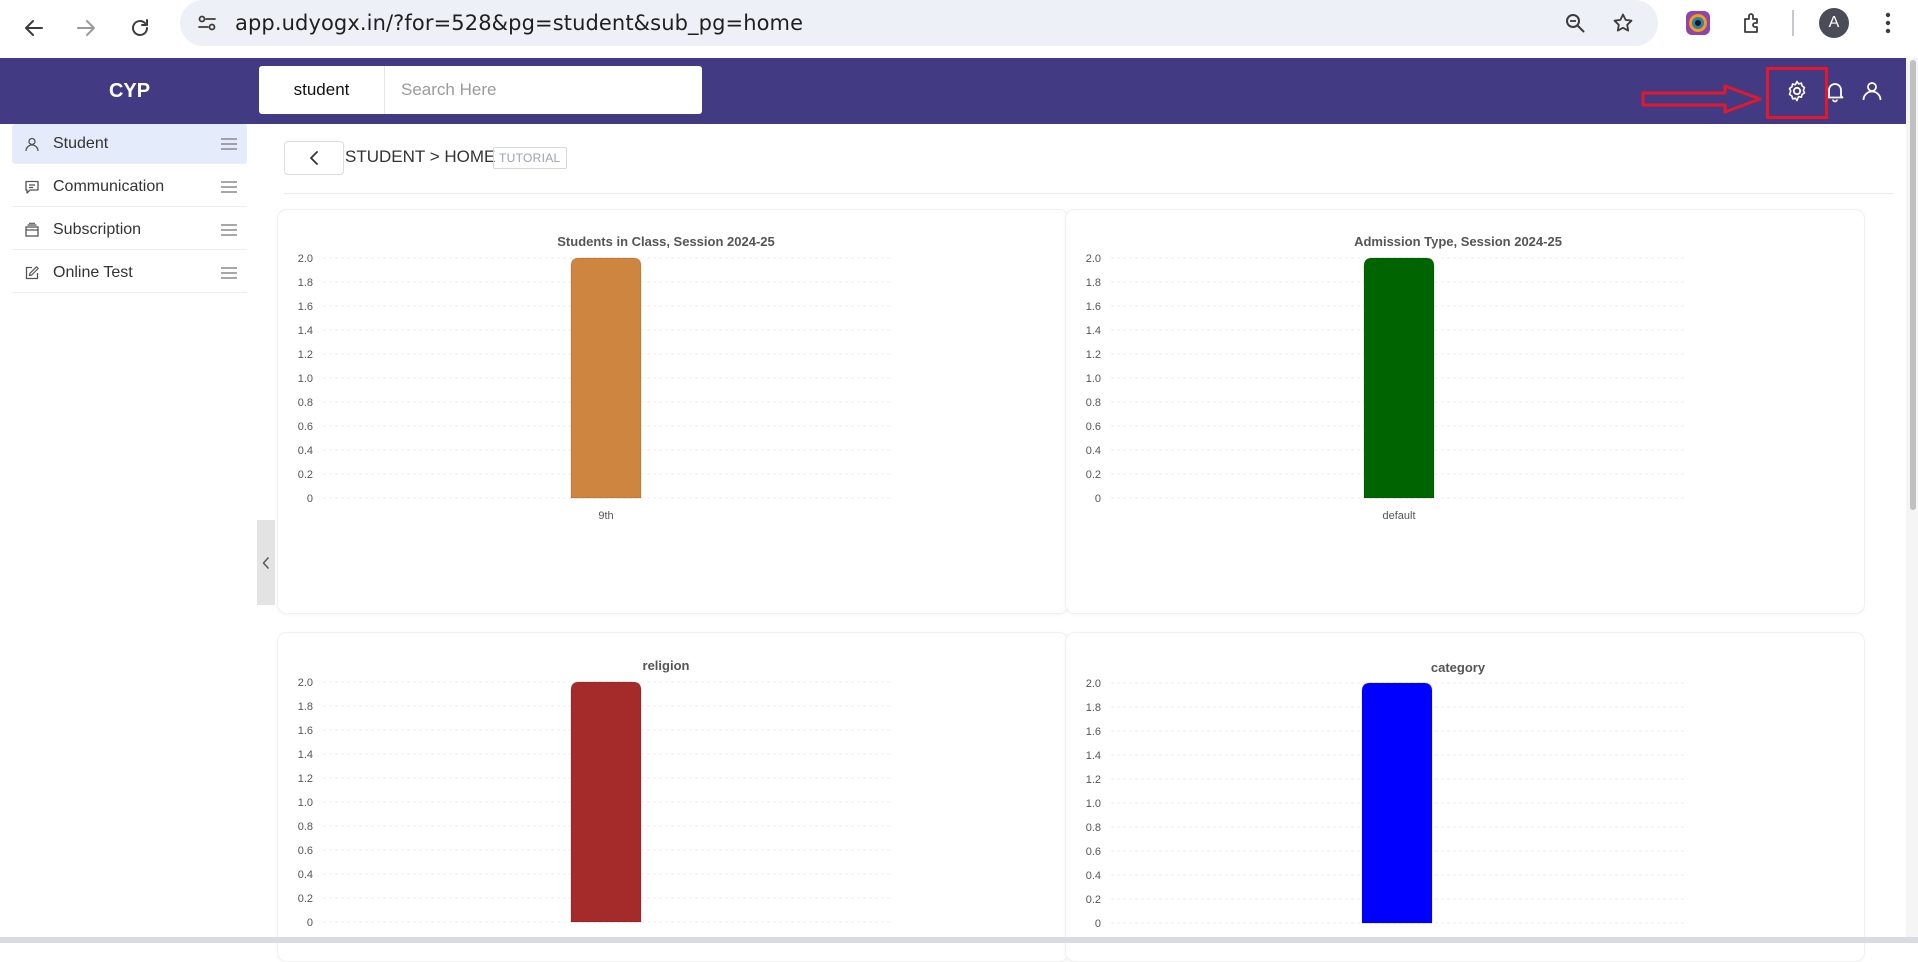 The image size is (1918, 962). Describe the element at coordinates (1753, 23) in the screenshot. I see `extensions-puzzle-icon` at that location.